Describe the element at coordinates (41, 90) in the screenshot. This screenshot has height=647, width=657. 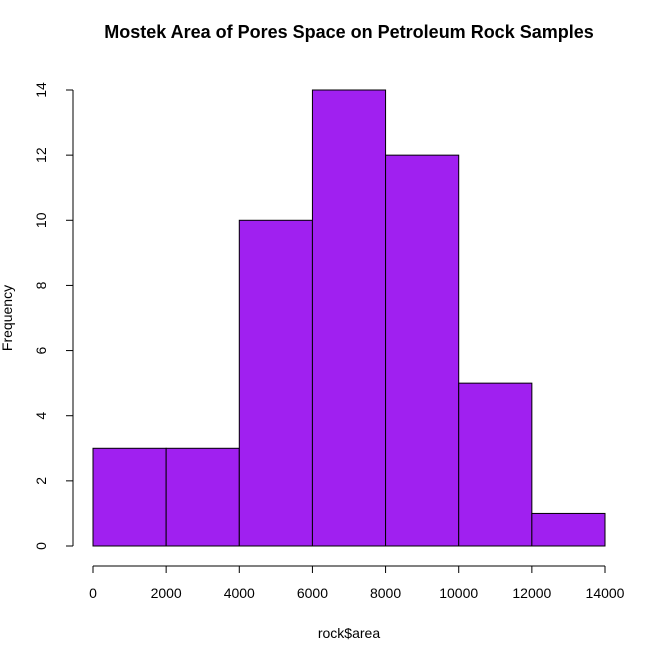
I see `y-tick-label: 14` at that location.